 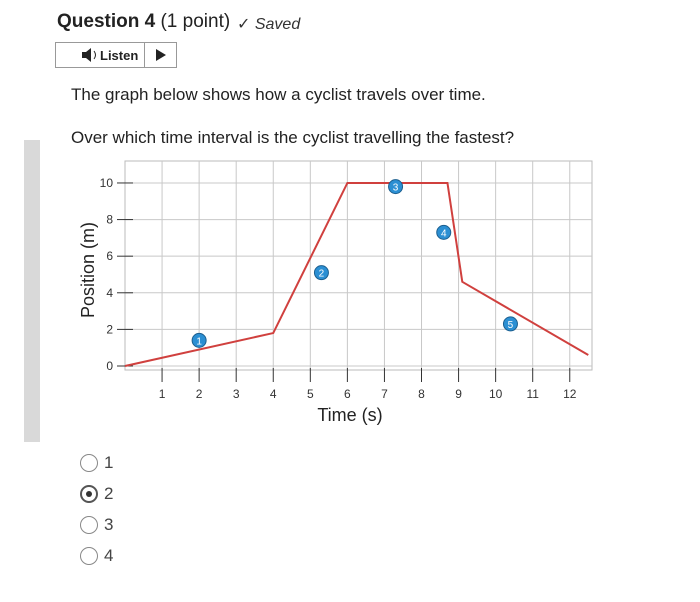 I want to click on play-icon, so click(x=163, y=55).